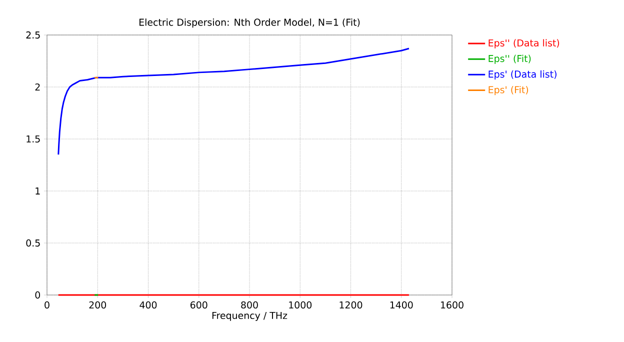  Describe the element at coordinates (199, 305) in the screenshot. I see `x-tick-label: 600` at that location.